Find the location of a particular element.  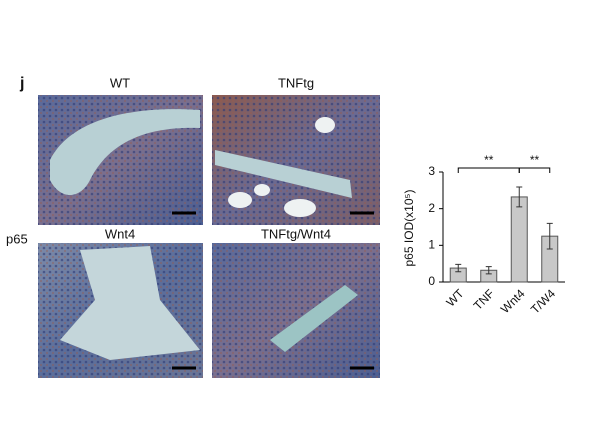

x-tick-label: T/W4 is located at coordinates (543, 301).